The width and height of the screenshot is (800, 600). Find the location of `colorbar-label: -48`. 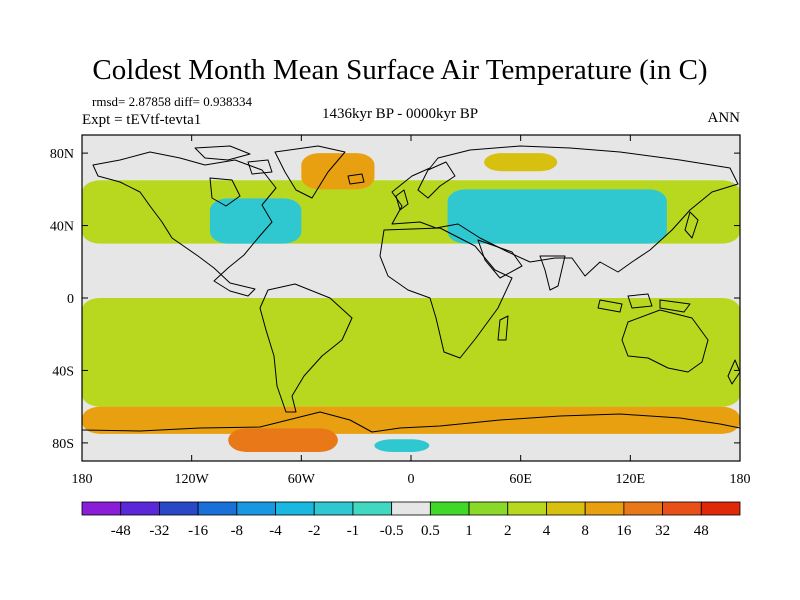

colorbar-label: -48 is located at coordinates (121, 531).